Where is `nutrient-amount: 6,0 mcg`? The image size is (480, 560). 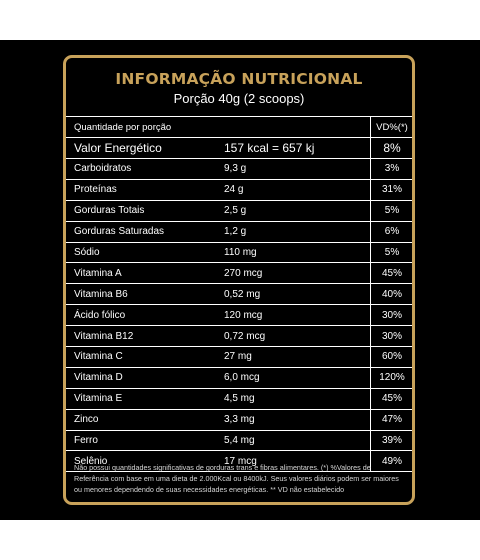
nutrient-amount: 6,0 mcg is located at coordinates (242, 378).